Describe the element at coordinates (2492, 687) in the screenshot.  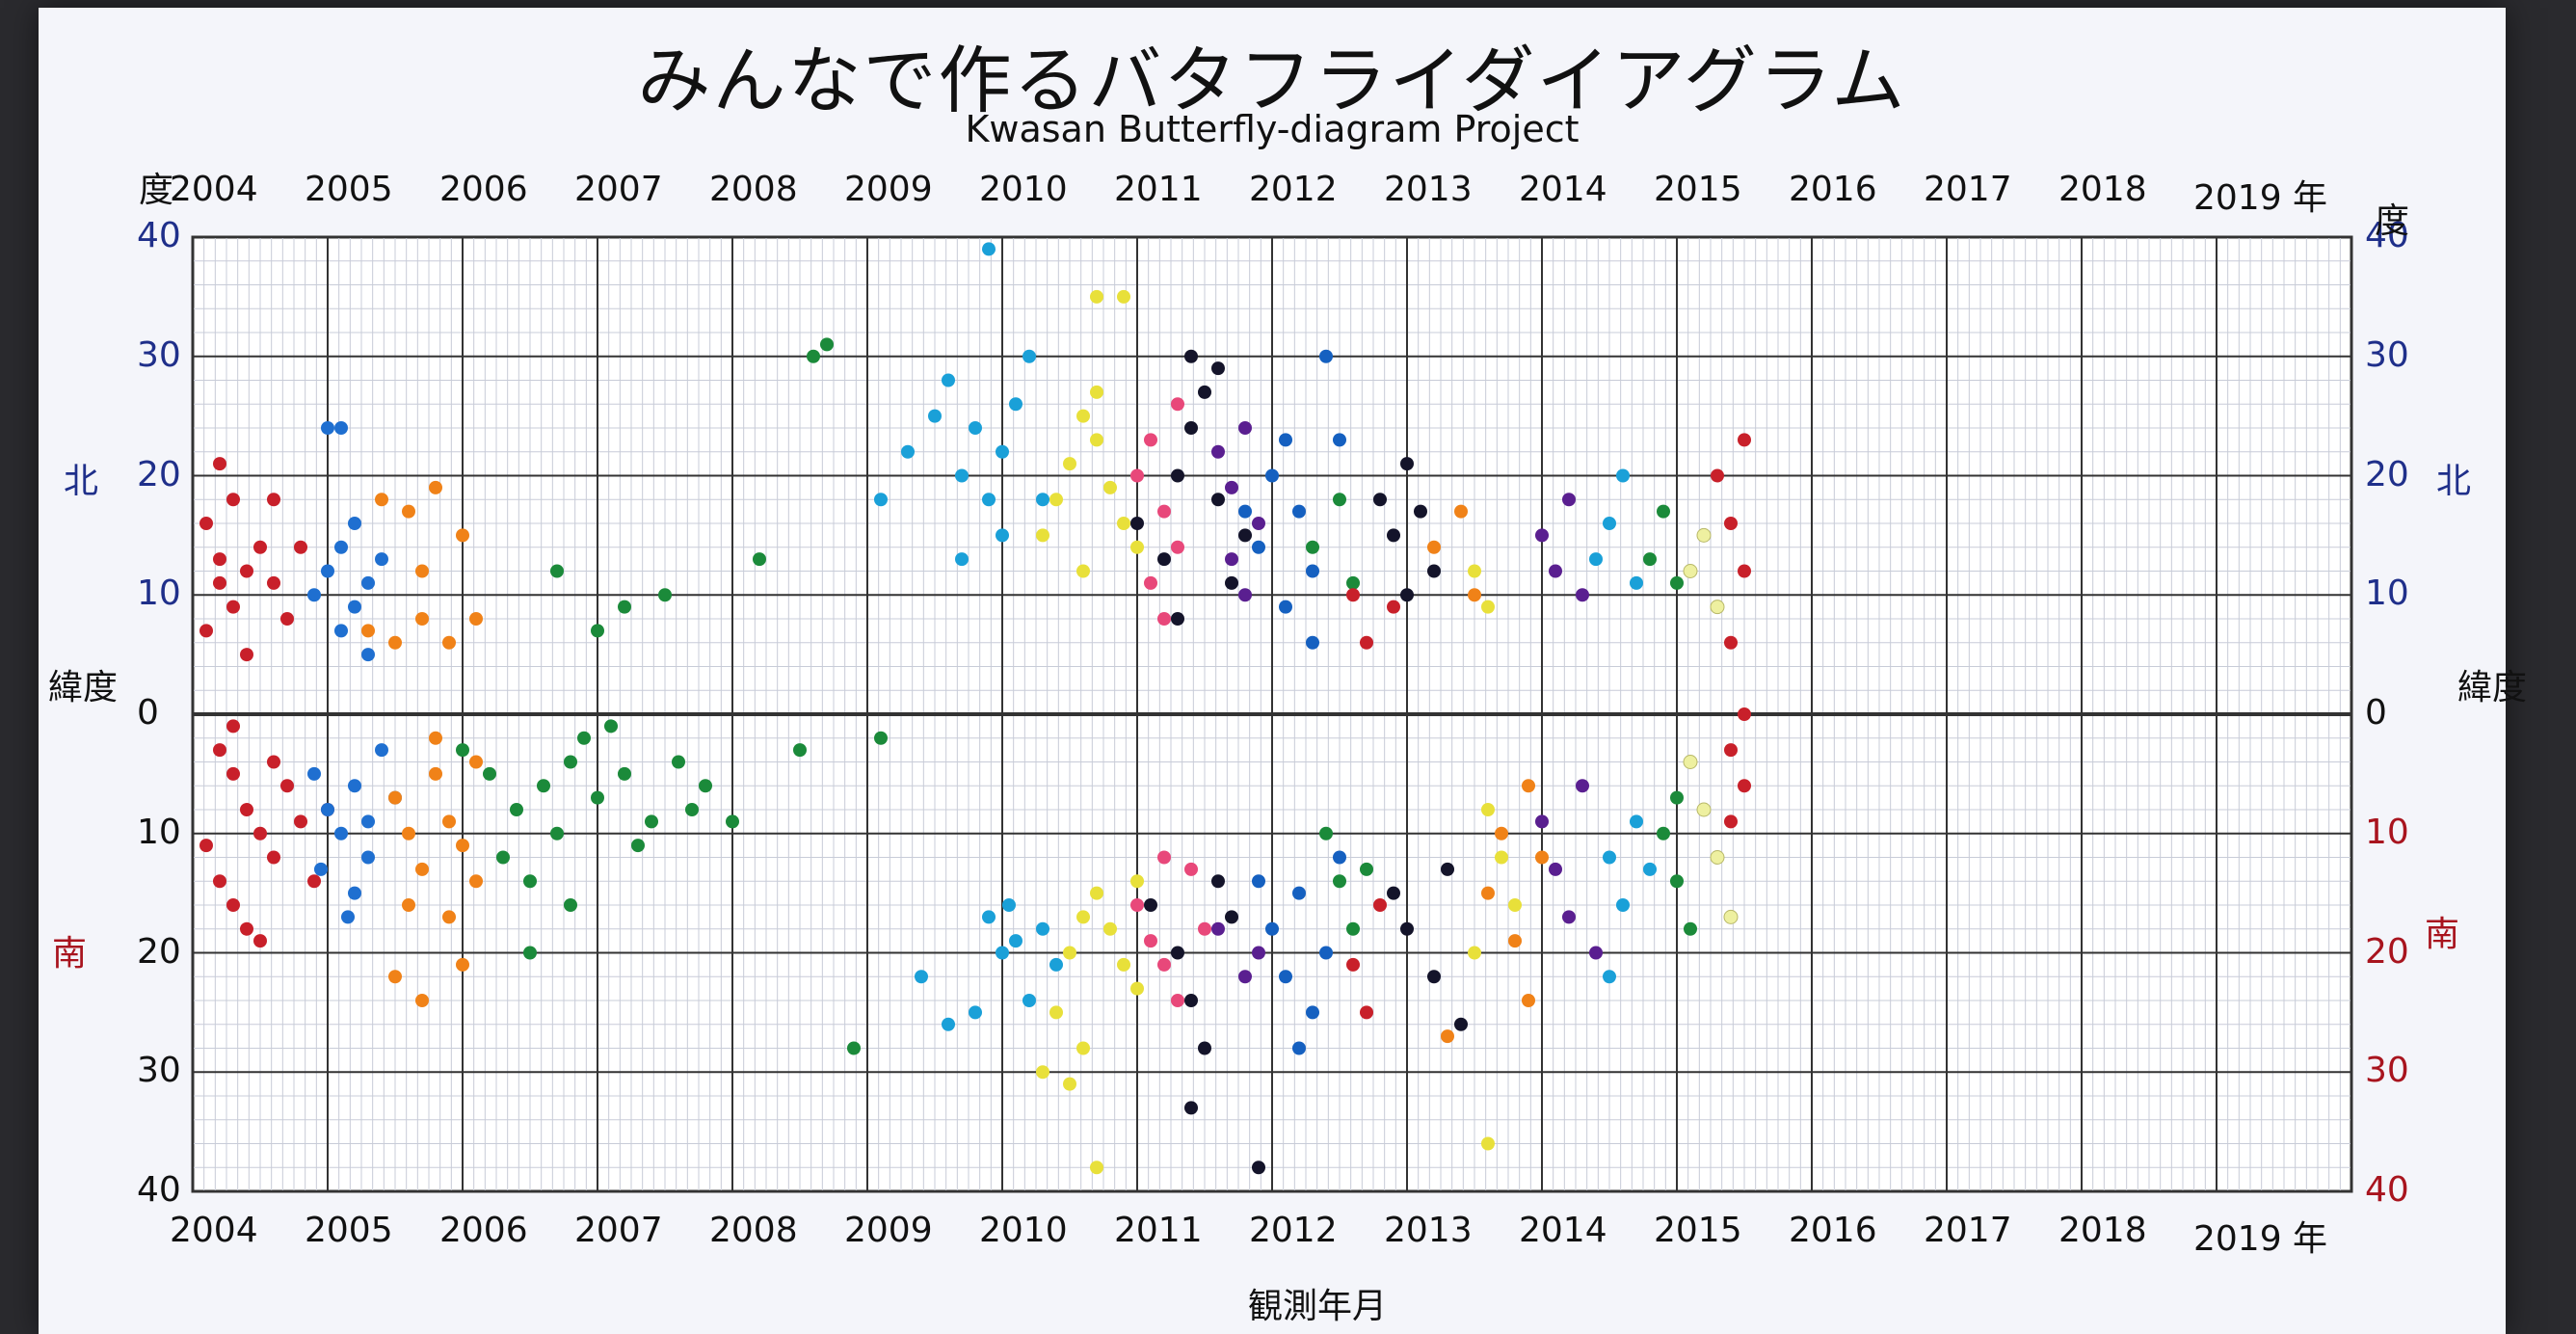
I see `latitude-label-right: 緯度` at that location.